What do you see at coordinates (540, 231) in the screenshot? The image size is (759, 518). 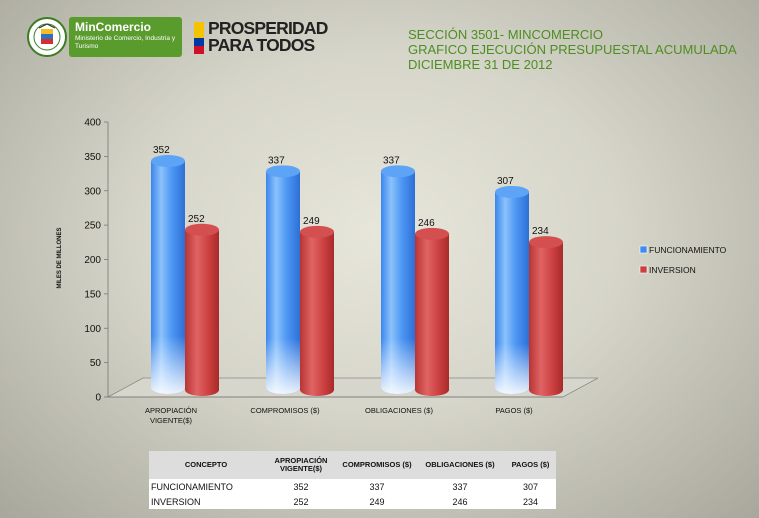 I see `data-label: 234` at bounding box center [540, 231].